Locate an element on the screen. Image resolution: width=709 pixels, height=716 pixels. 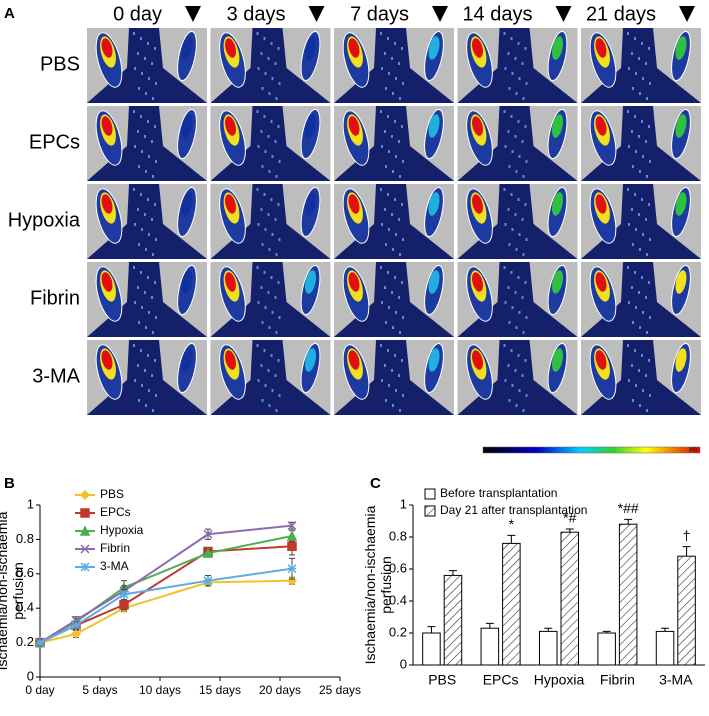
arrow-marker is located at coordinates (193, 14).